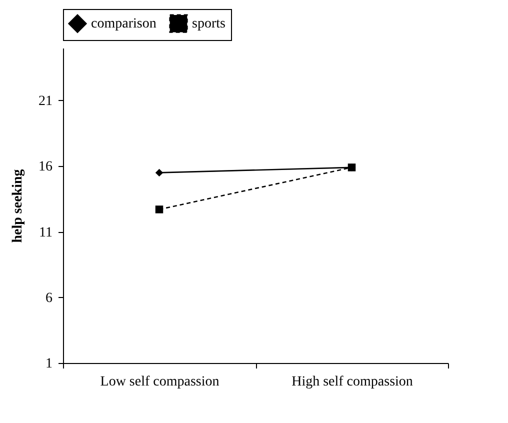 The height and width of the screenshot is (423, 508). I want to click on legend-label: sports, so click(209, 24).